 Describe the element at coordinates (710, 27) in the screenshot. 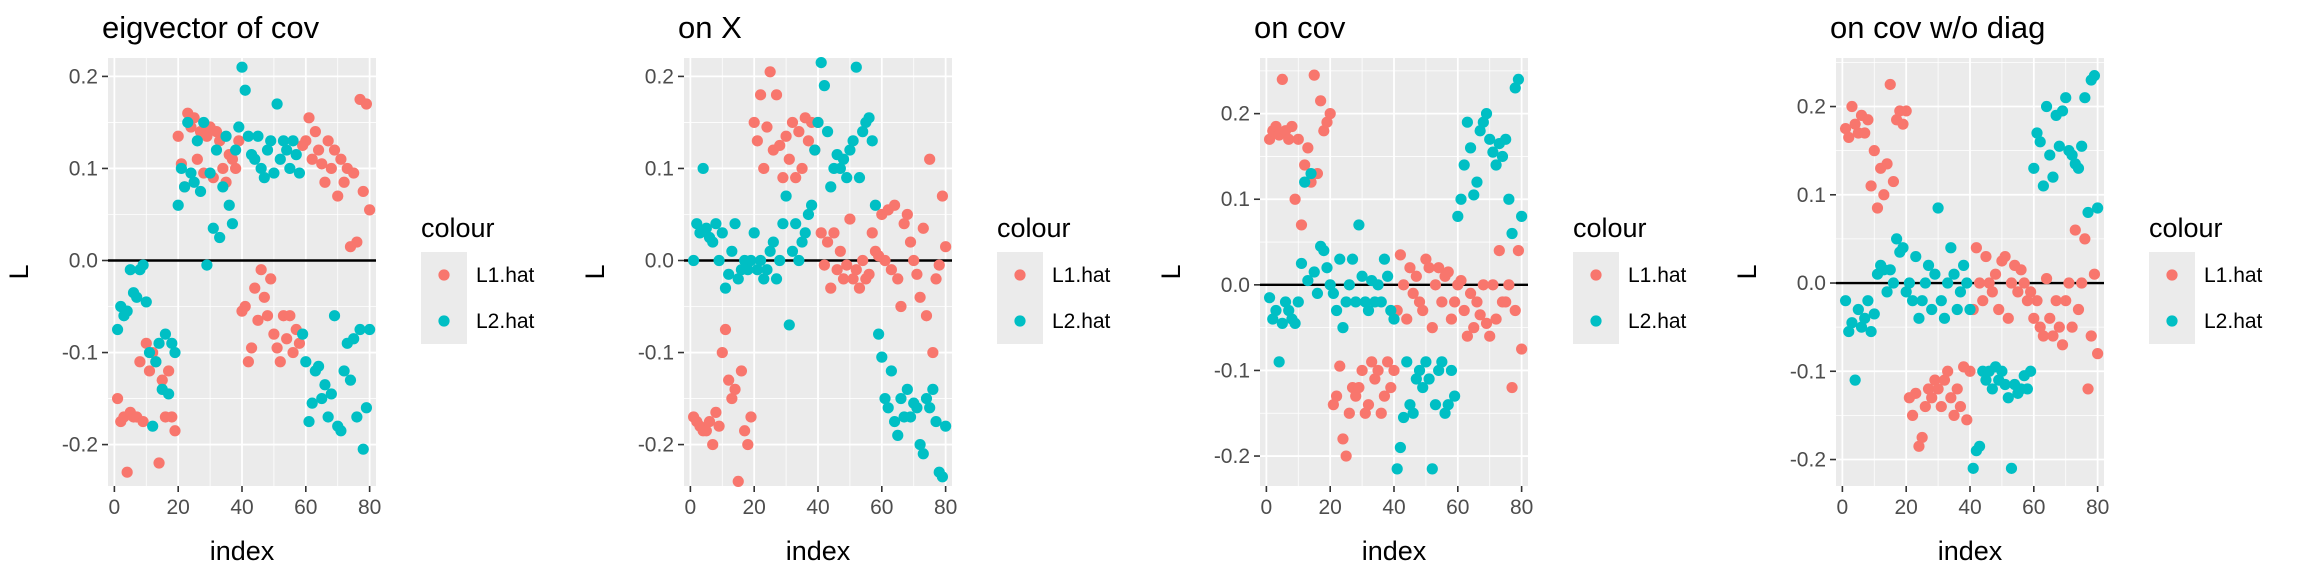

I see `panel-title: on X` at that location.